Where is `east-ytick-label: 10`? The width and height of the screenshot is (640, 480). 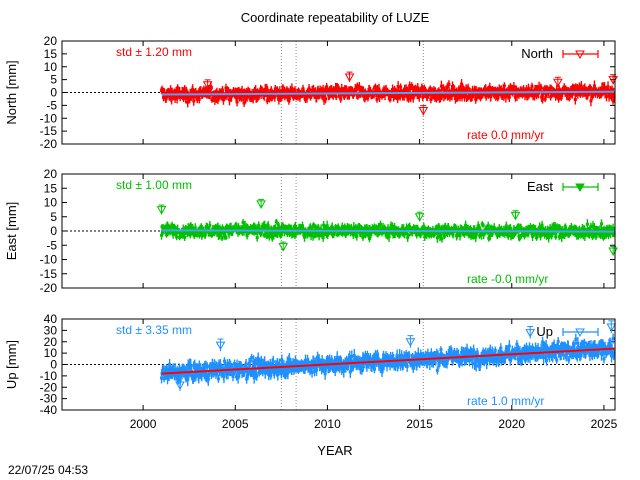
east-ytick-label: 10 is located at coordinates (51, 203).